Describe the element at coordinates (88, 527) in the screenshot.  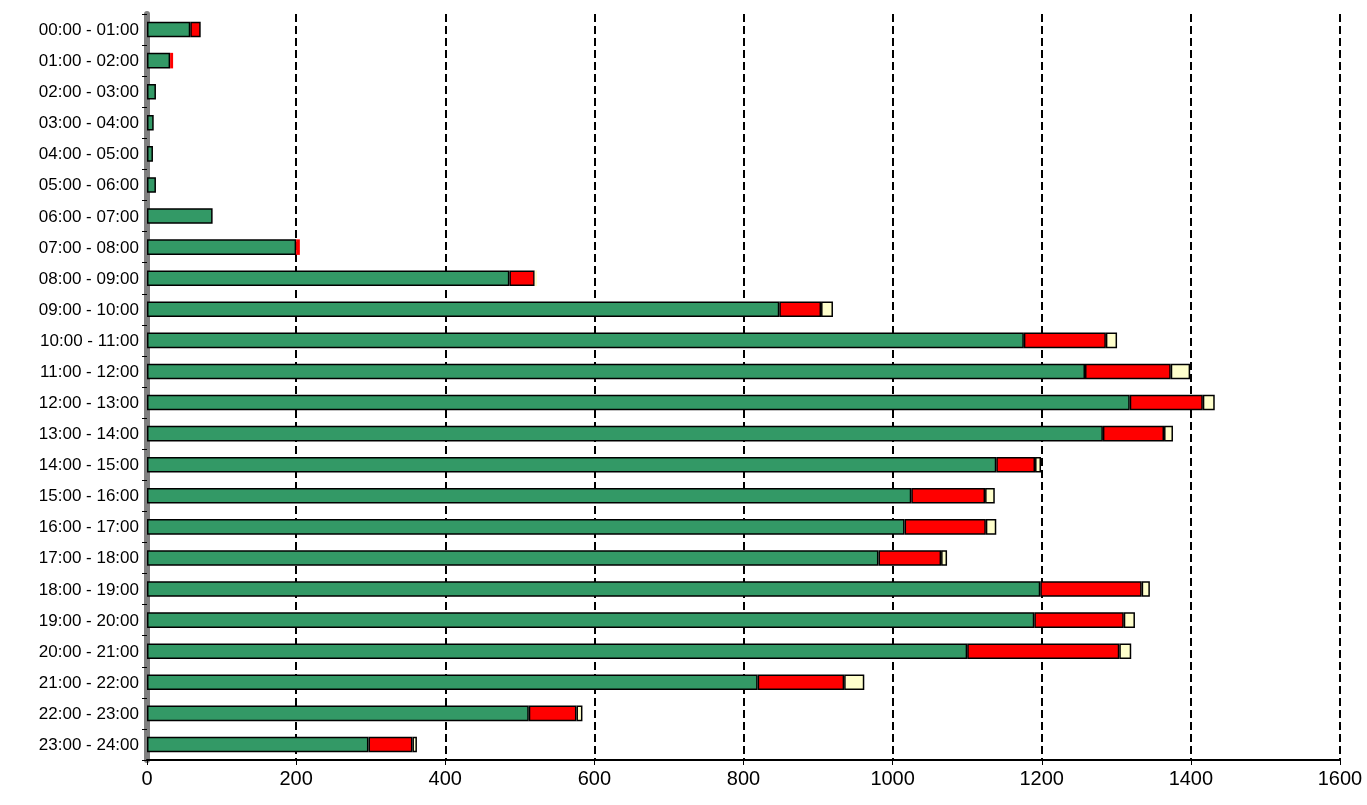
I see `y-tick-label: 16:00 - 17:00` at that location.